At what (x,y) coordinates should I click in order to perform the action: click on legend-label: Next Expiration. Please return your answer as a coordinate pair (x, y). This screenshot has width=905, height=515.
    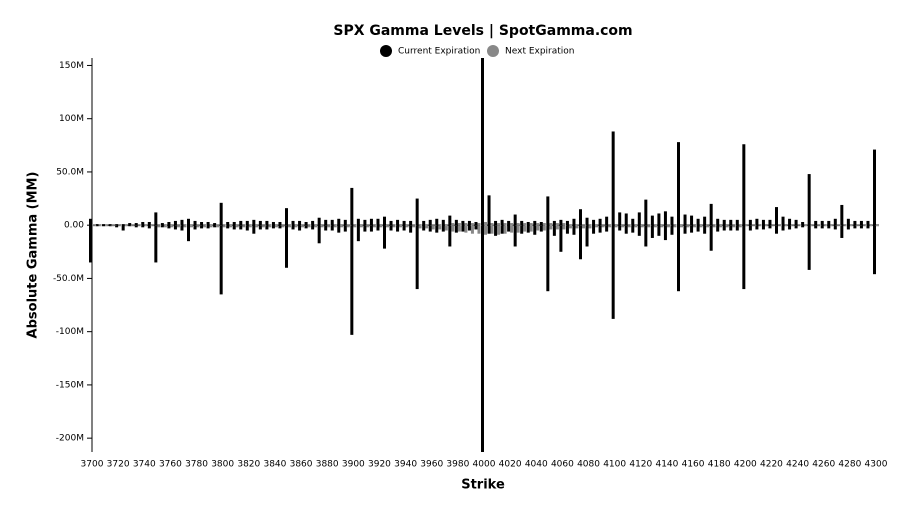
    Looking at the image, I should click on (540, 52).